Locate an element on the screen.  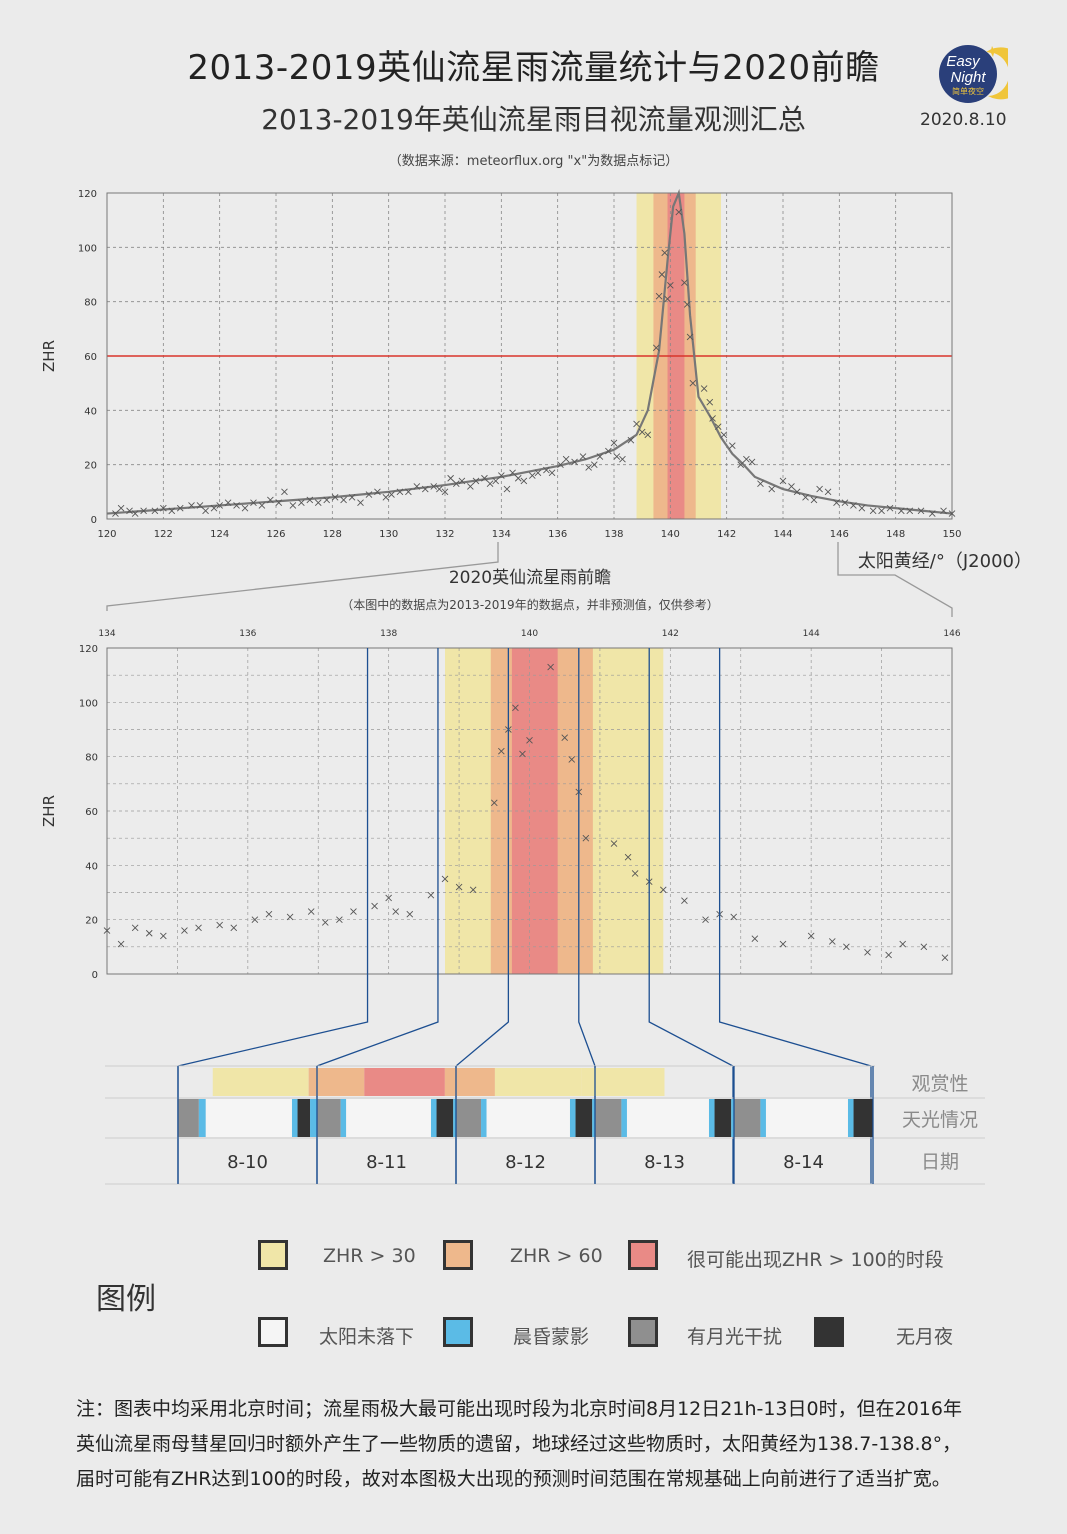
logo-badge is located at coordinates (968, 74).